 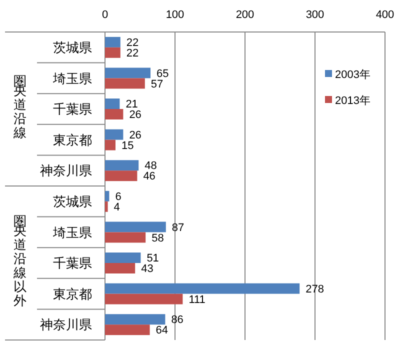 What do you see at coordinates (128, 146) in the screenshot?
I see `data-label: 15` at bounding box center [128, 146].